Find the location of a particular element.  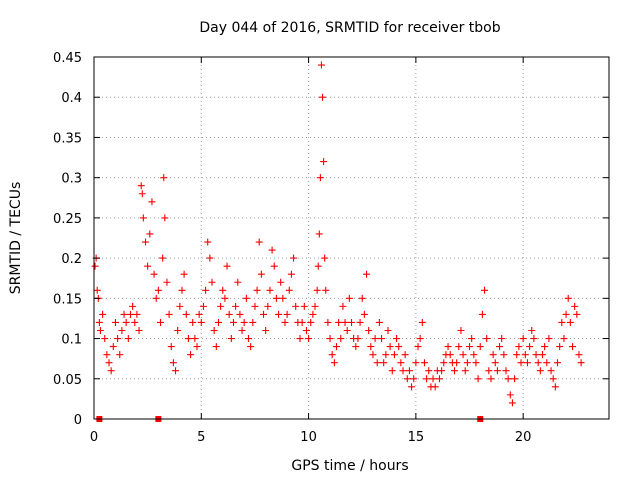

x-tick-label: 10 is located at coordinates (308, 437).